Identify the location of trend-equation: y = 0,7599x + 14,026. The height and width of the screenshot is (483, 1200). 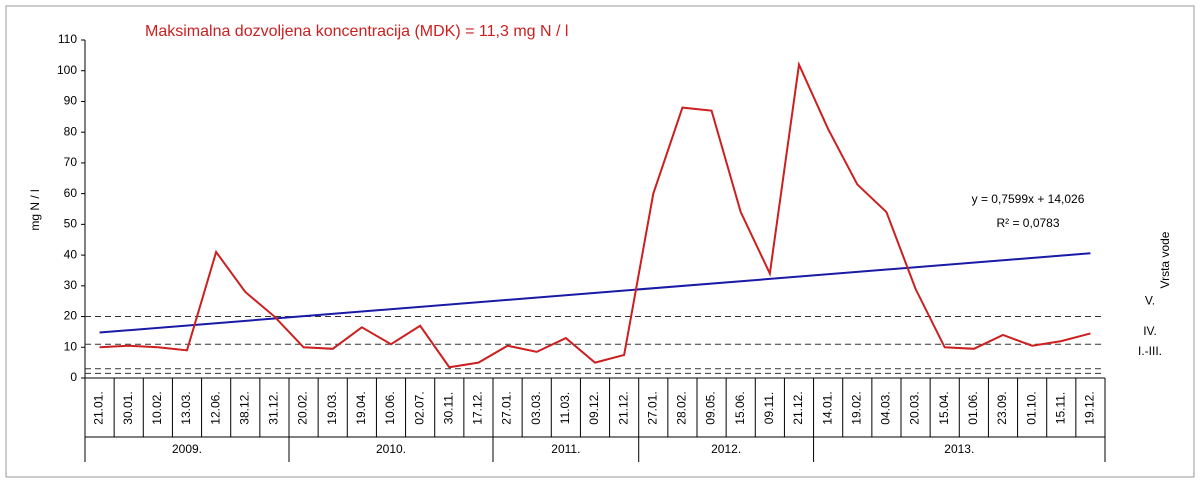
(1028, 199).